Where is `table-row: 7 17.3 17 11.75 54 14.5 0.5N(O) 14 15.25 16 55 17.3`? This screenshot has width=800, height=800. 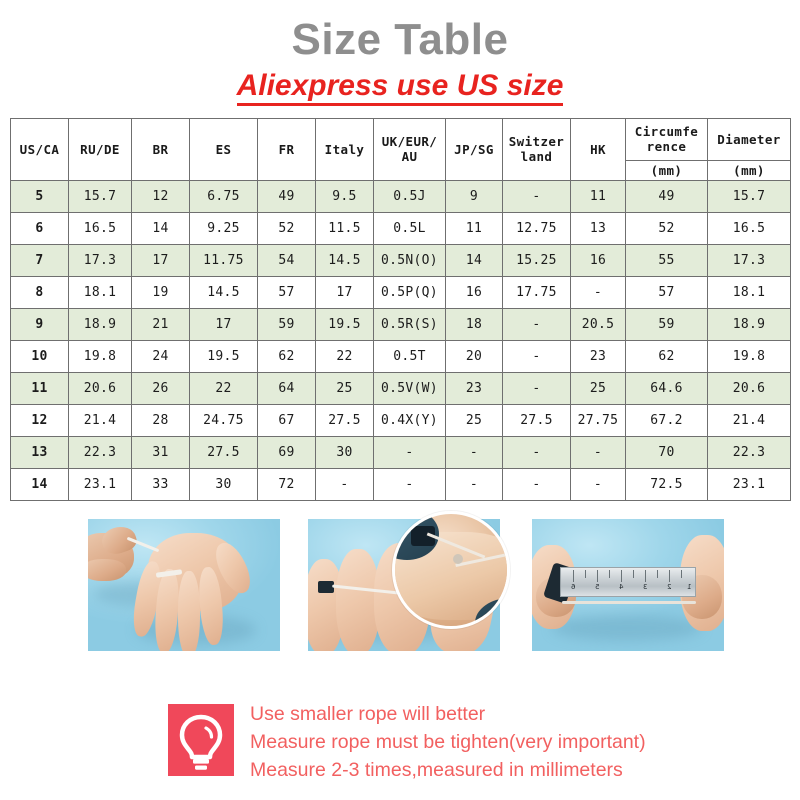 table-row: 7 17.3 17 11.75 54 14.5 0.5N(O) 14 15.25 16 55 17.3 is located at coordinates (400, 260).